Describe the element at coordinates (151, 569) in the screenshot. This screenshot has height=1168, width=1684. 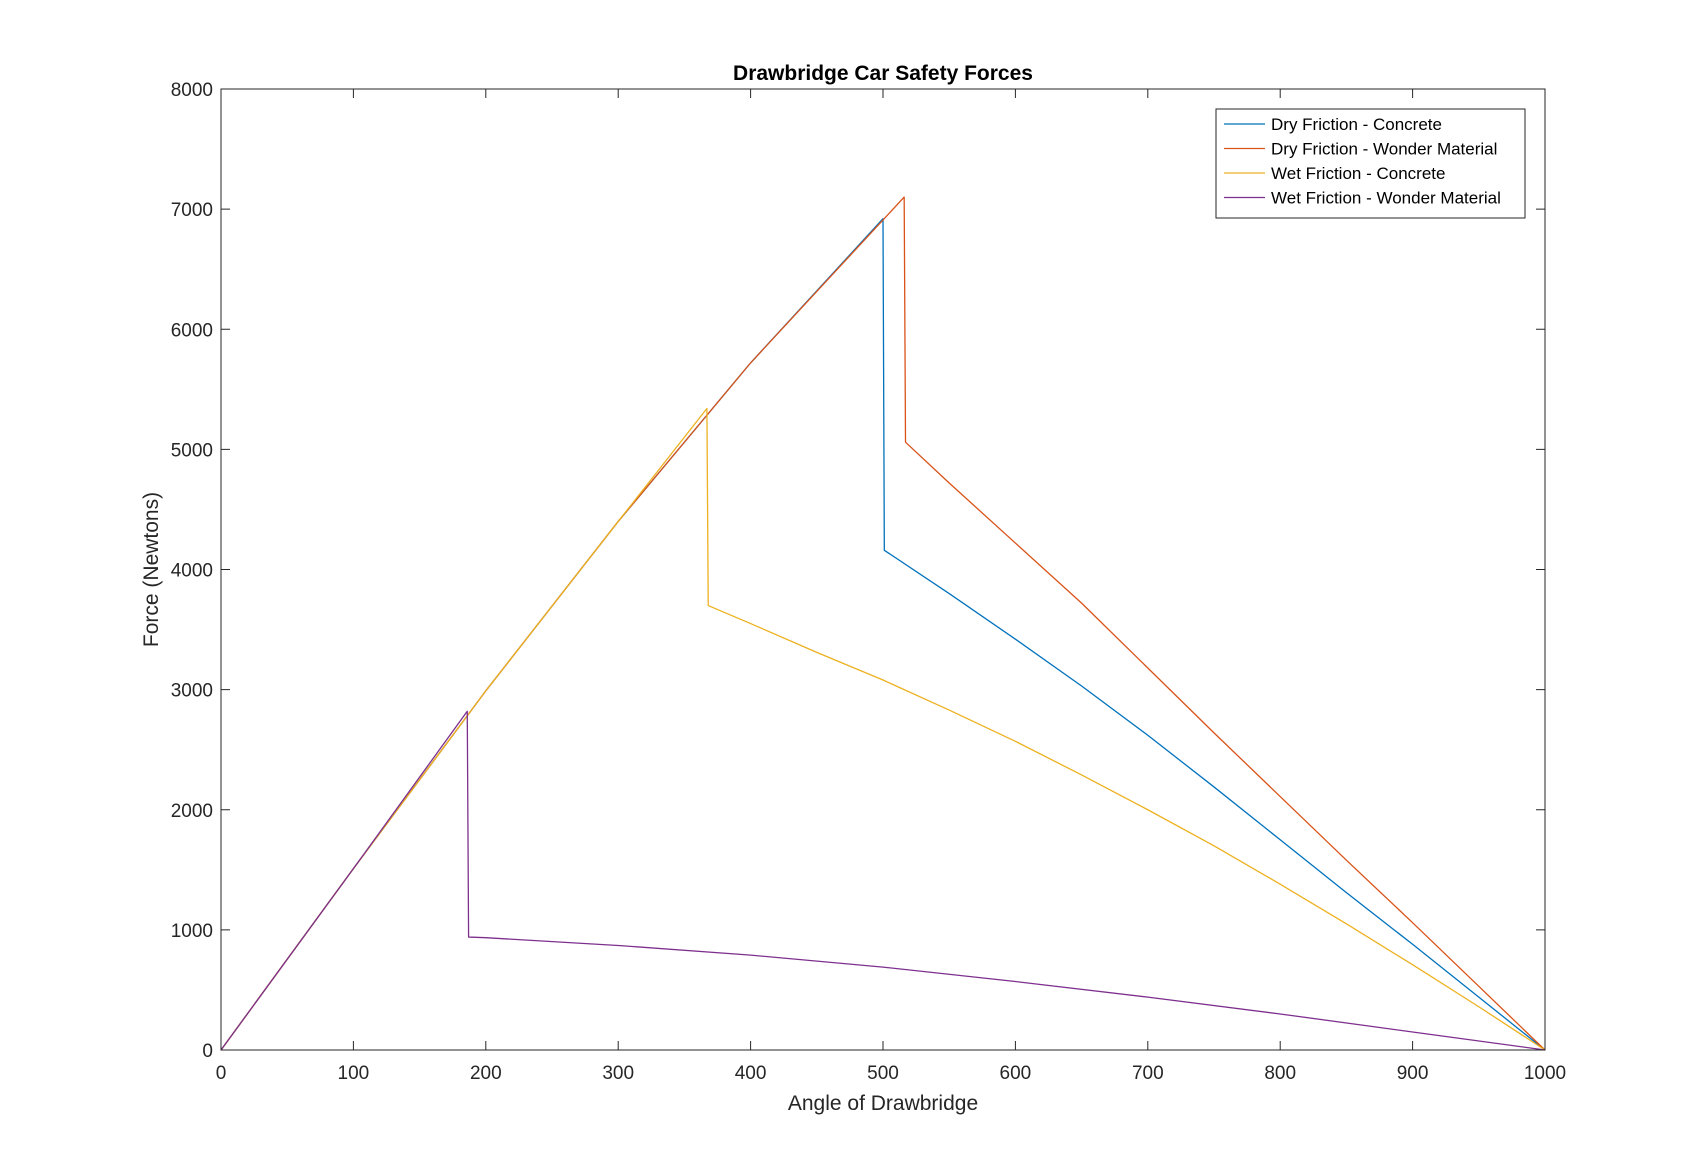
I see `y-axis-title: Force (Newtons)` at that location.